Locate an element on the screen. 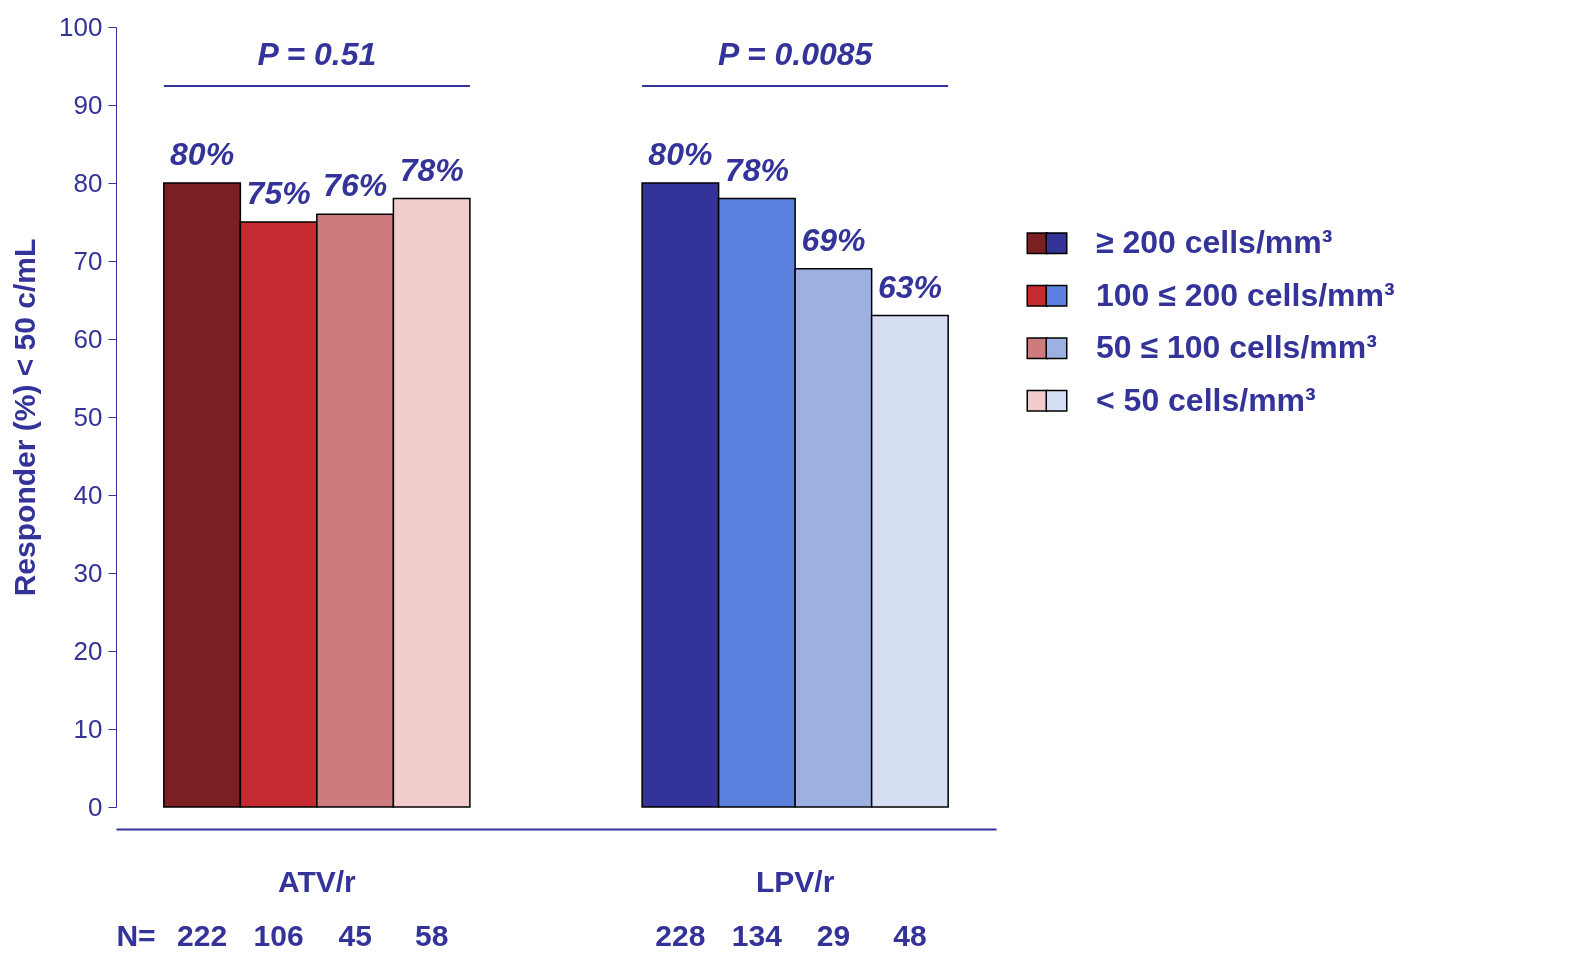  y-tick-label: 10 is located at coordinates (88, 728).